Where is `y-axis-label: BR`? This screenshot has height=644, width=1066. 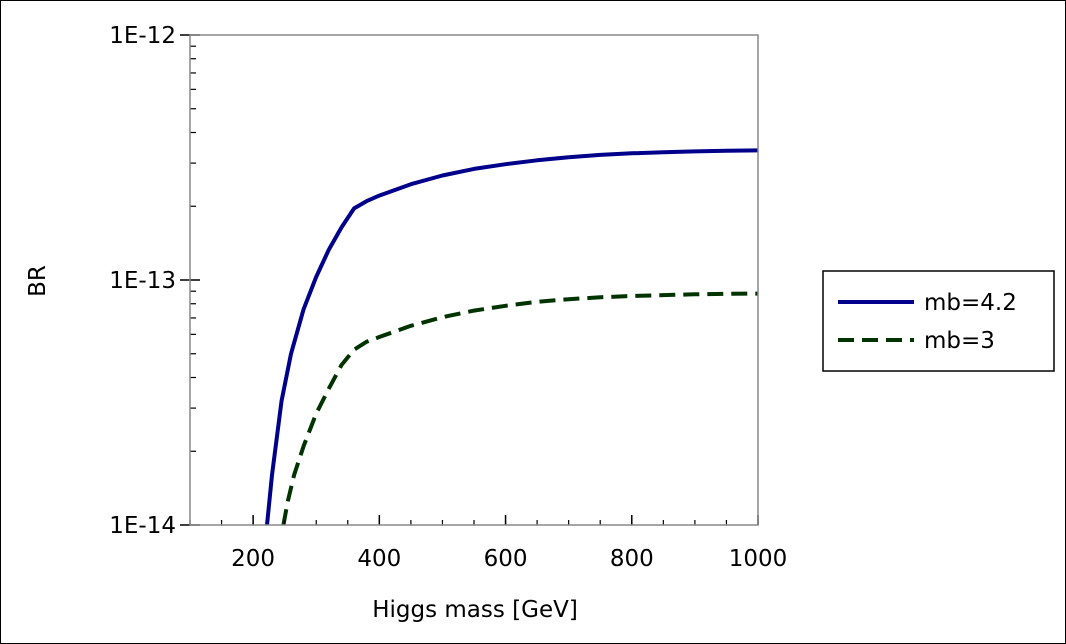 y-axis-label: BR is located at coordinates (38, 281).